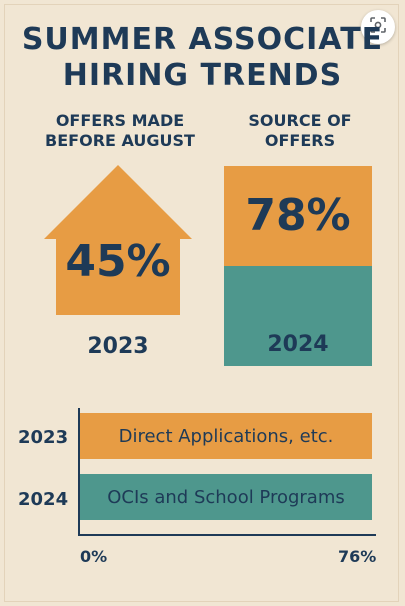 Image resolution: width=405 pixels, height=606 pixels. Describe the element at coordinates (202, 75) in the screenshot. I see `title-line-2: HIRING TRENDS` at that location.